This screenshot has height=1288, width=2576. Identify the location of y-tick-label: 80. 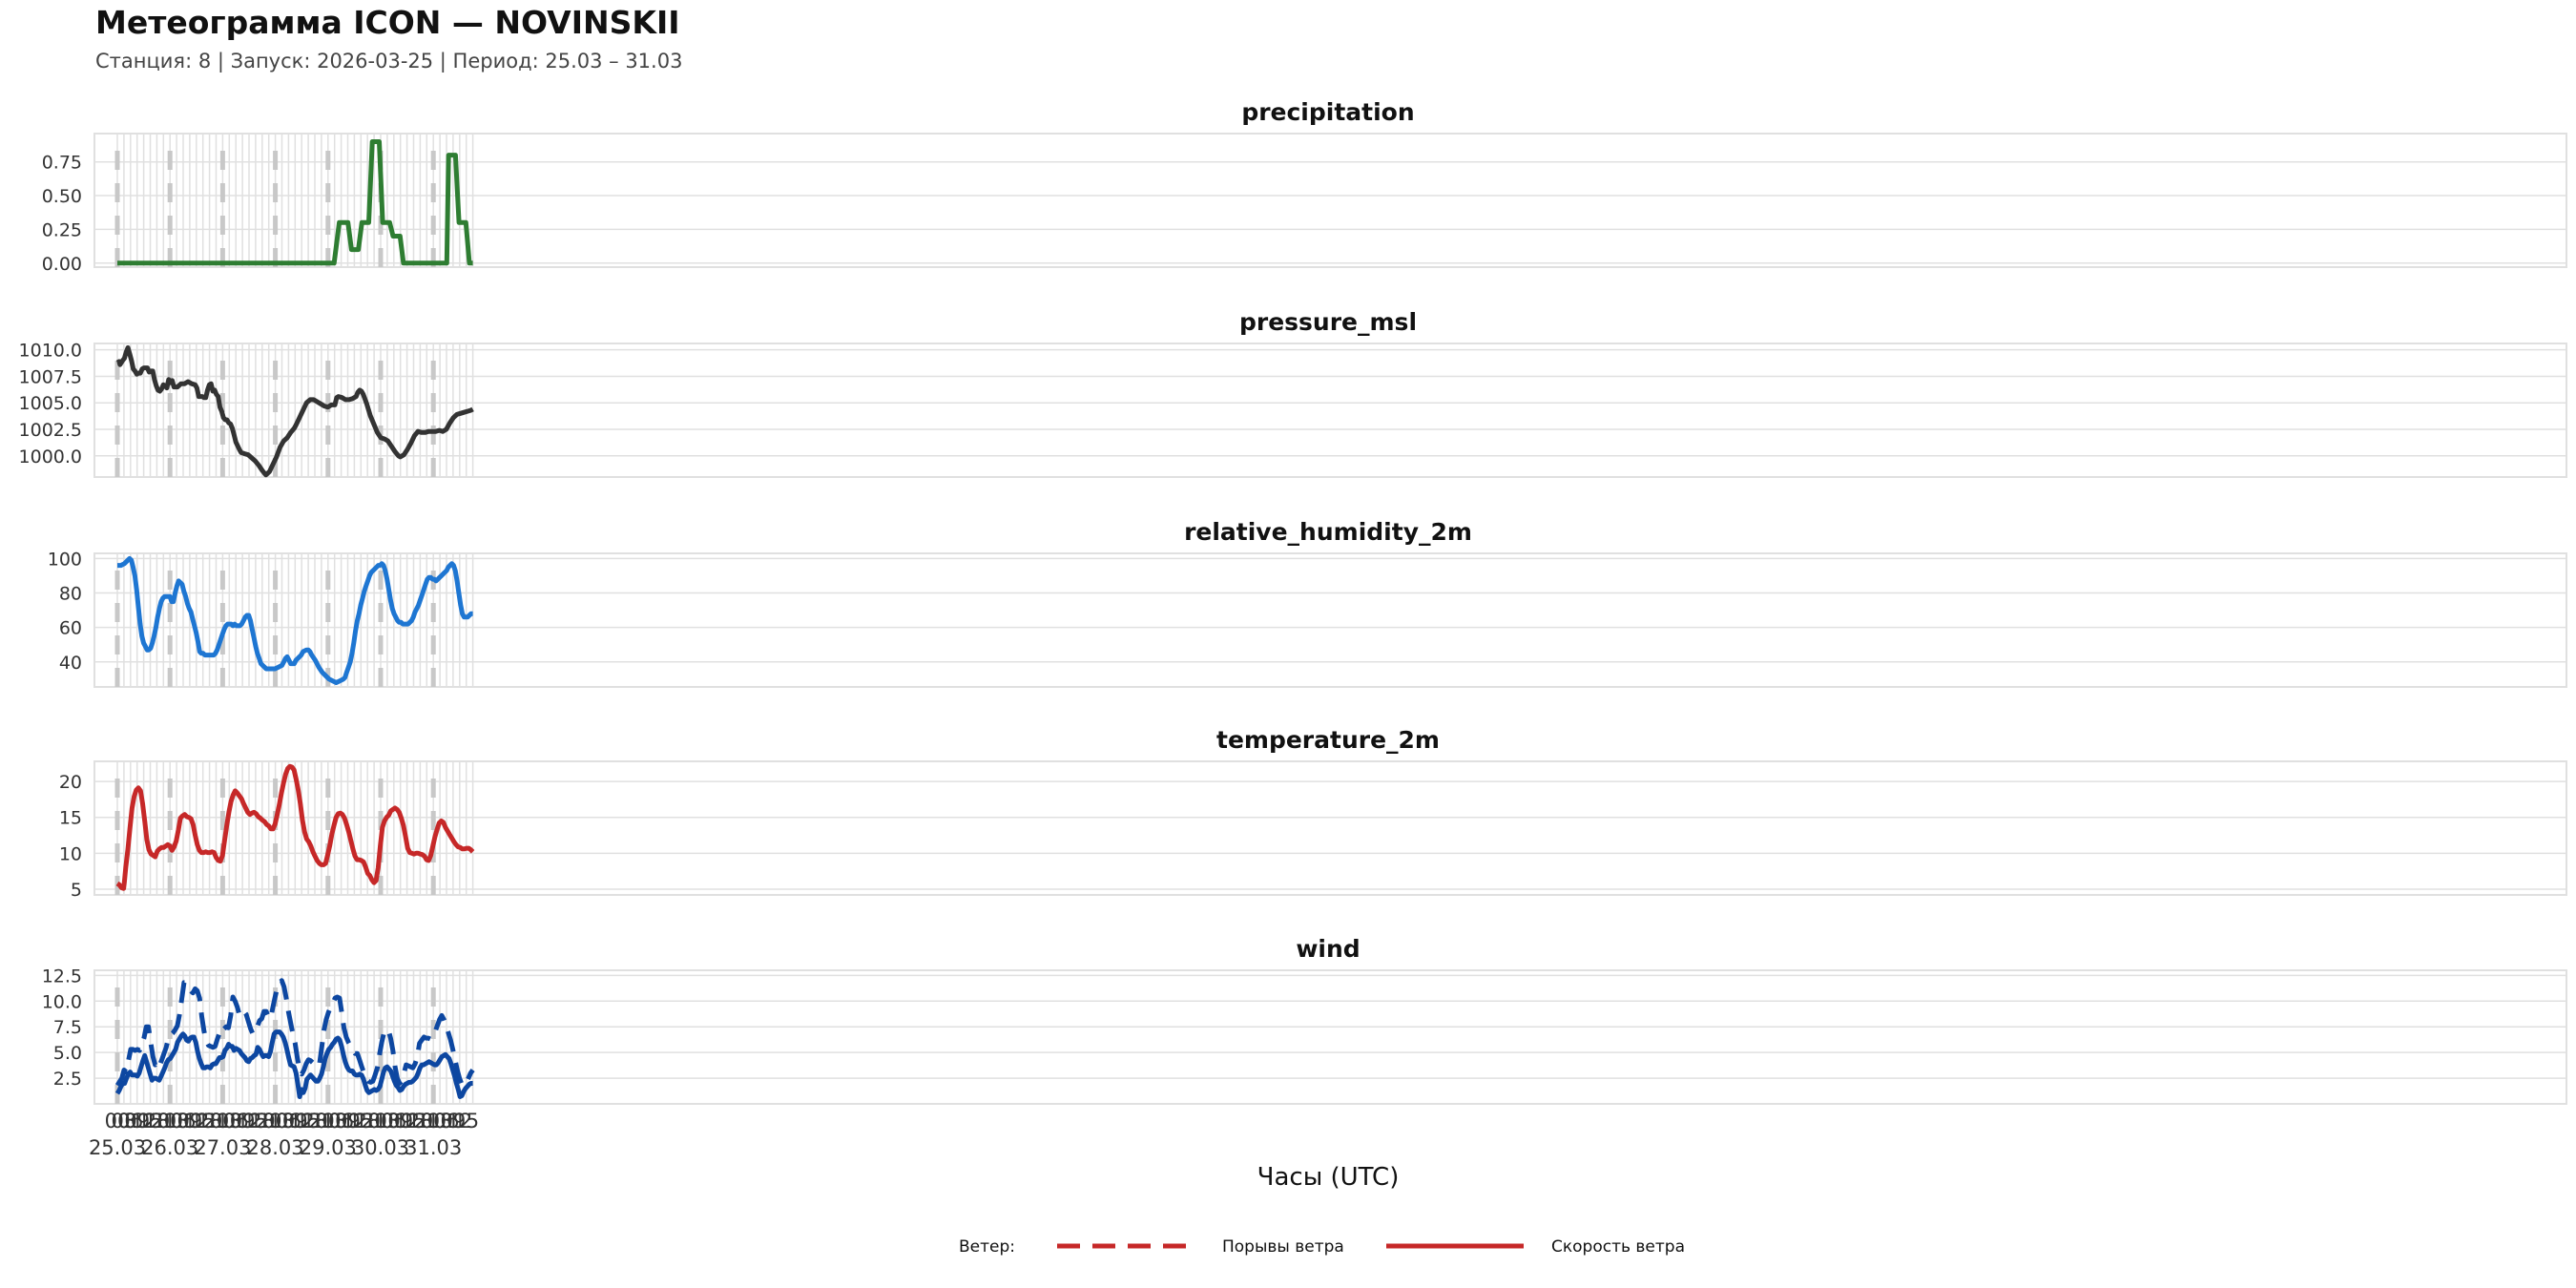
(70, 594).